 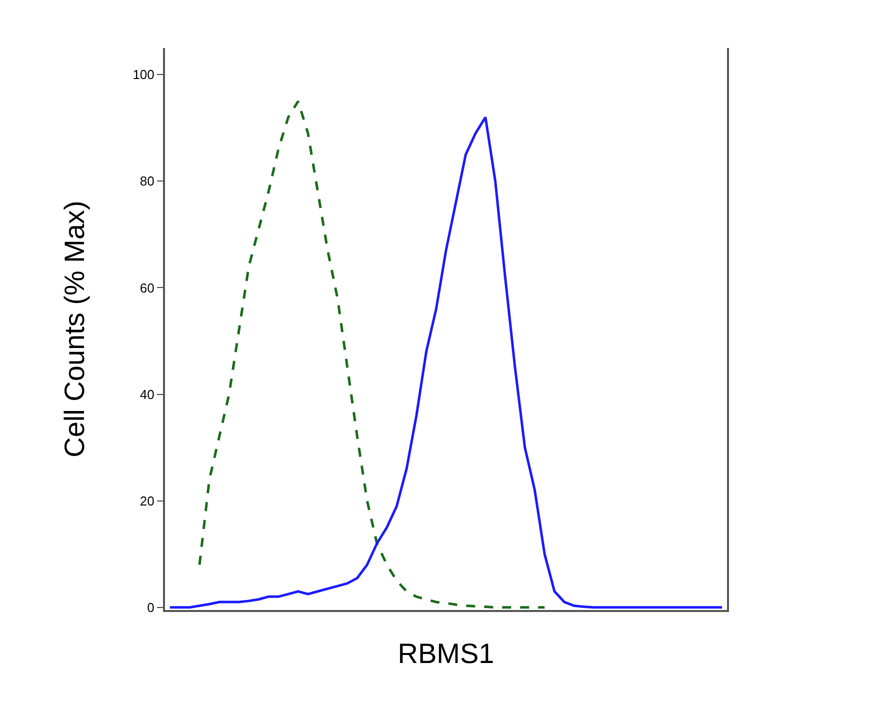 I want to click on y-tick-label: 80, so click(x=147, y=181).